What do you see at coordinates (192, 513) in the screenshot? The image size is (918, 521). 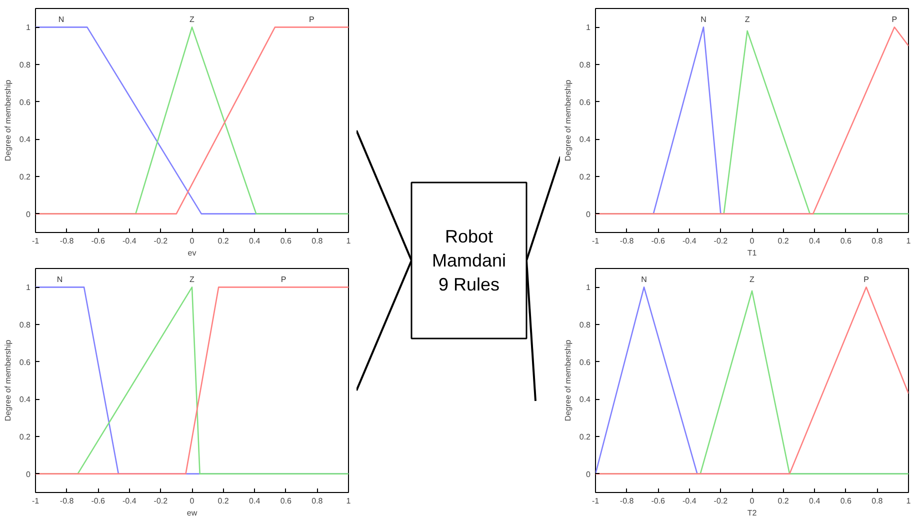 I see `x-axis-title: ew` at bounding box center [192, 513].